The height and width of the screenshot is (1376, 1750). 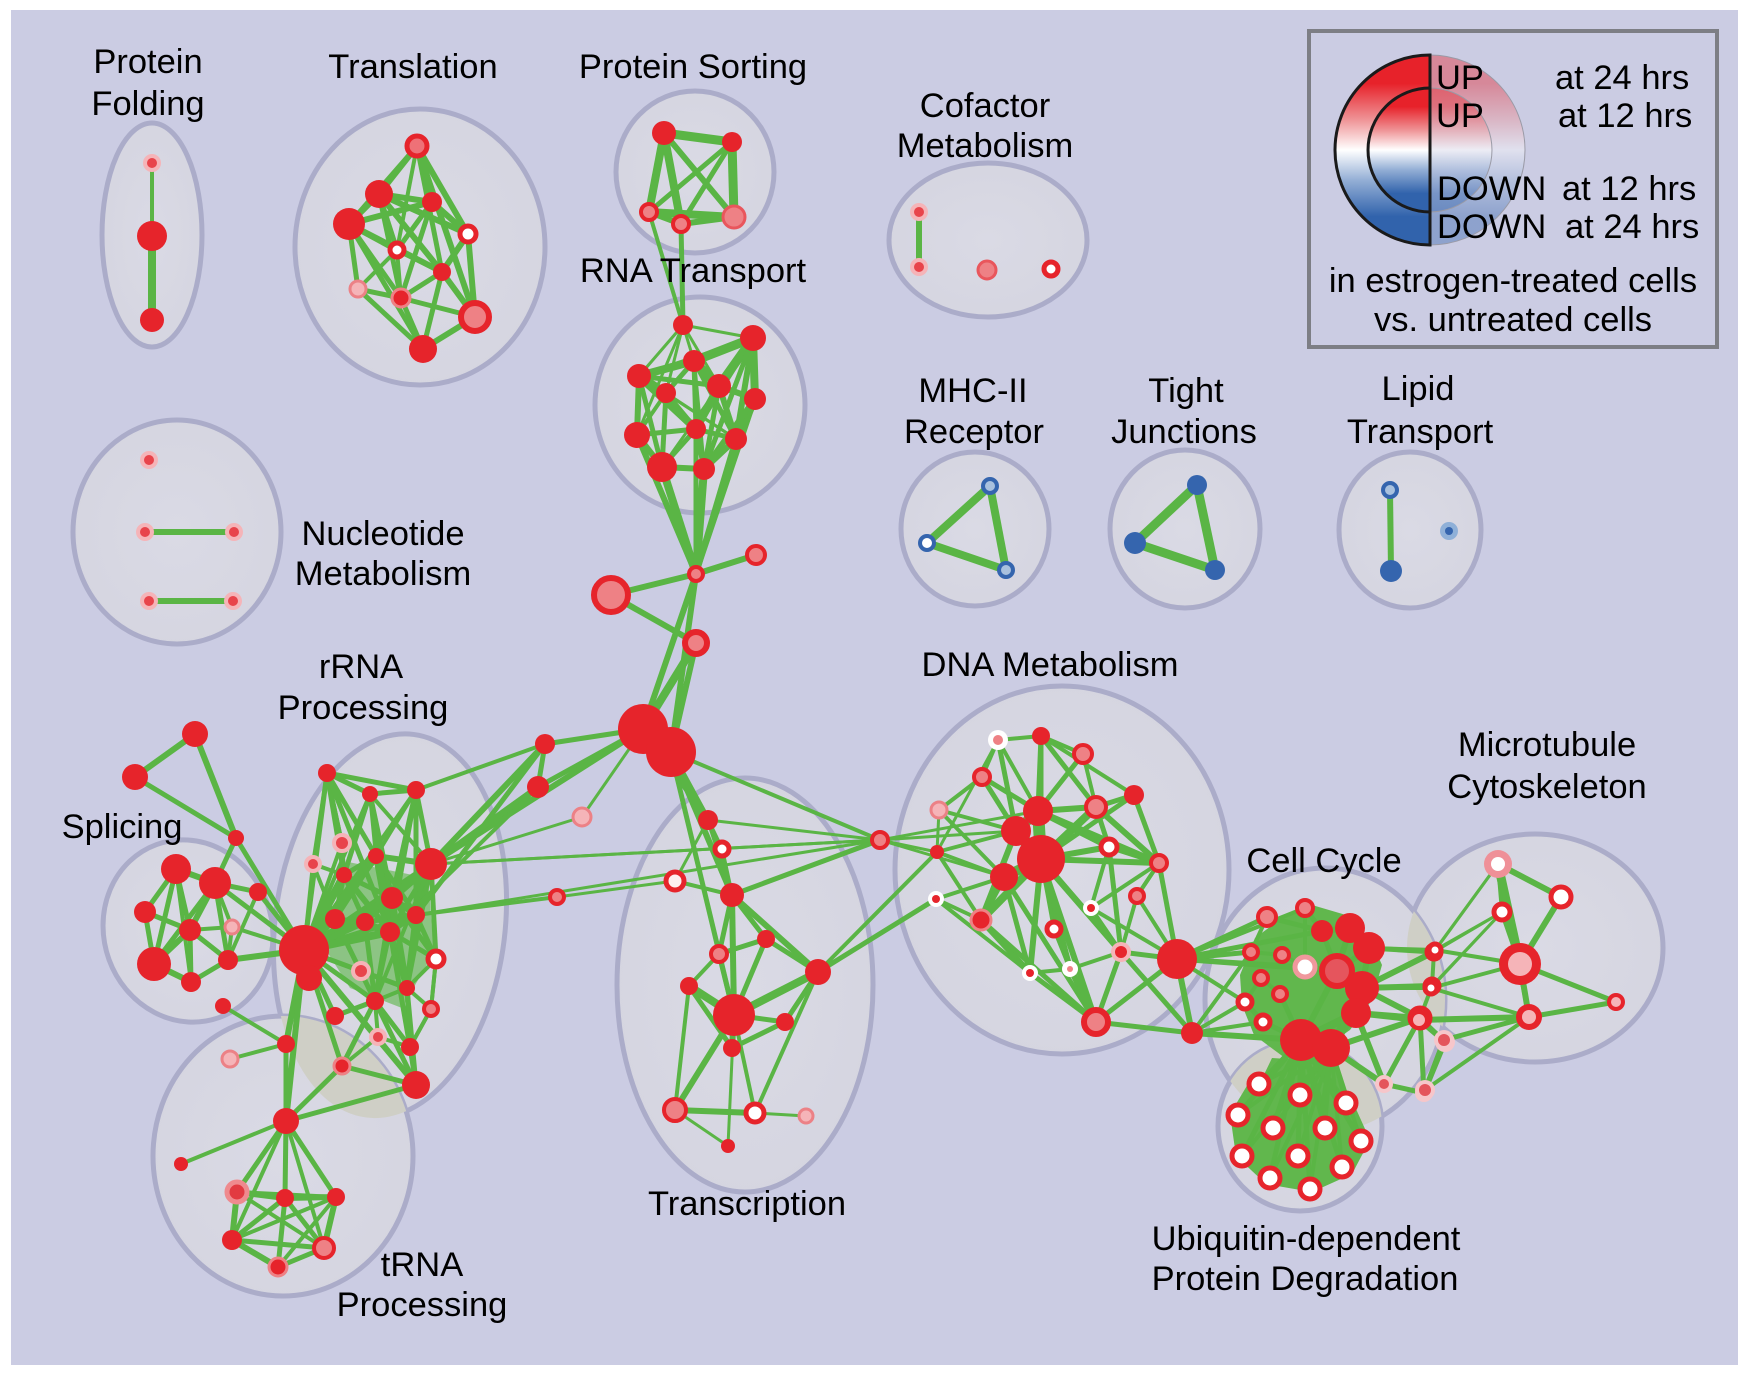 What do you see at coordinates (412, 67) in the screenshot?
I see `svg-text: Translation` at bounding box center [412, 67].